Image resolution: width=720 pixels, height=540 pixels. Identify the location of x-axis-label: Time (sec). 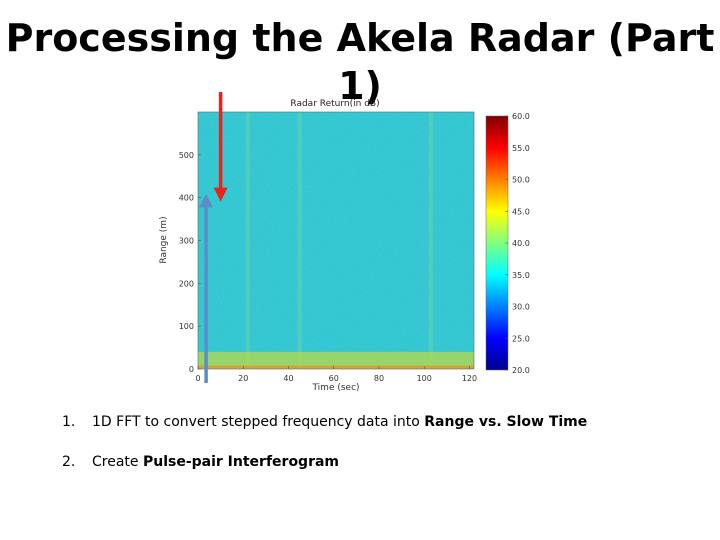
(335, 387).